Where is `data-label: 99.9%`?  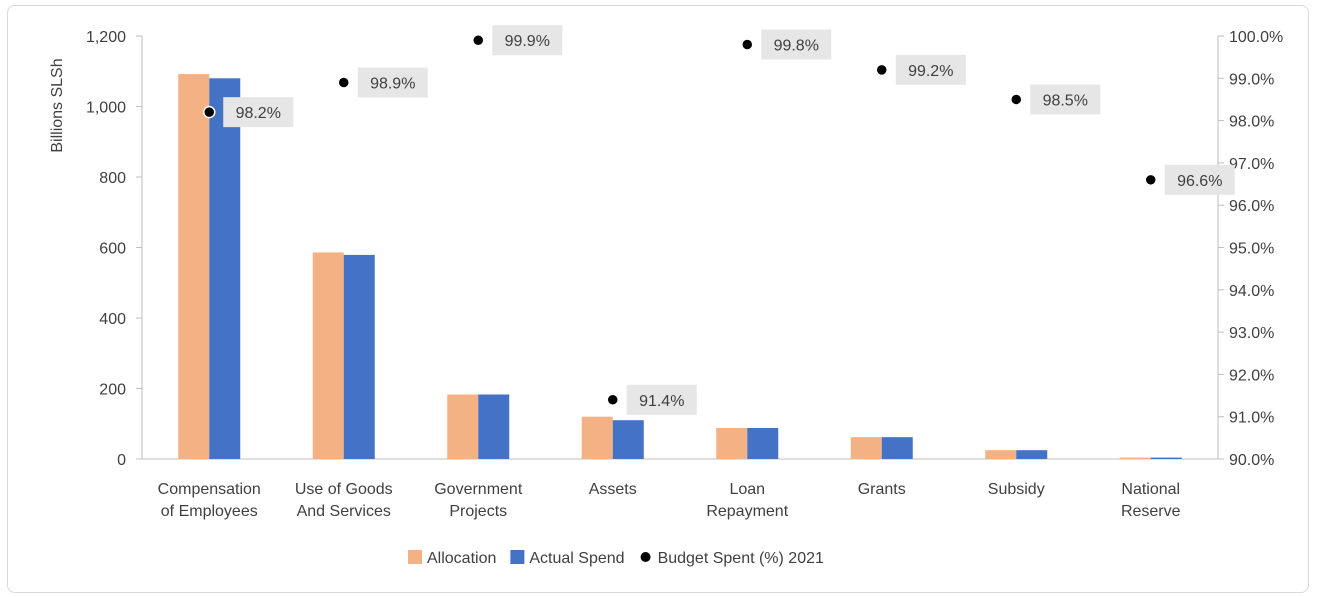 data-label: 99.9% is located at coordinates (527, 41).